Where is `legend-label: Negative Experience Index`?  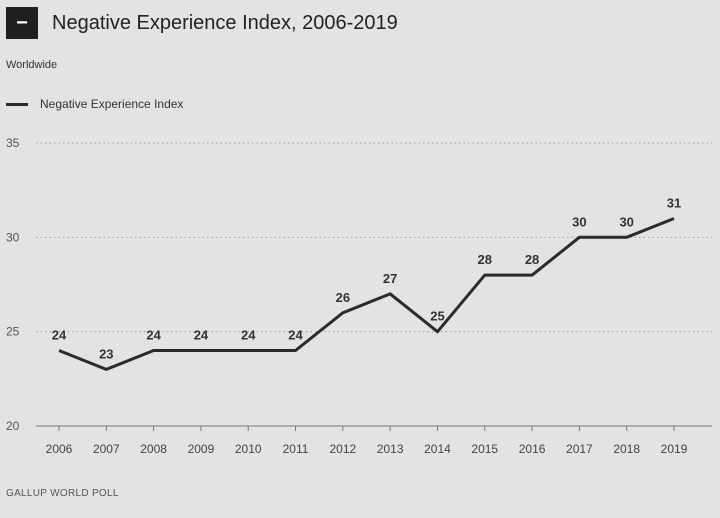
legend-label: Negative Experience Index is located at coordinates (112, 104).